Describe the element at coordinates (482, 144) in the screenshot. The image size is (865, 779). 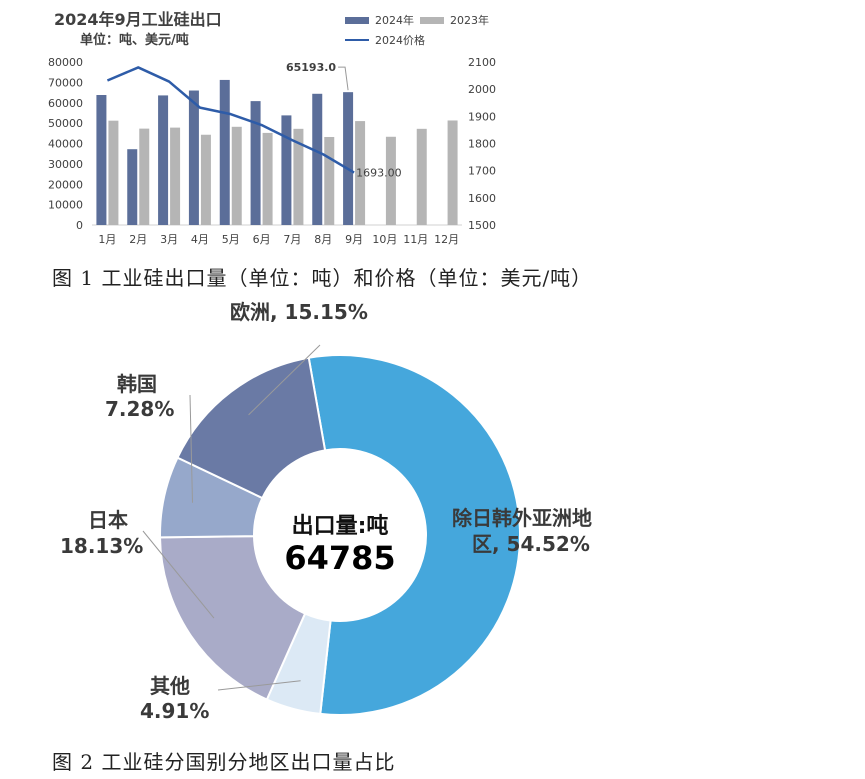
I see `y-right-tick-label: 1800` at that location.